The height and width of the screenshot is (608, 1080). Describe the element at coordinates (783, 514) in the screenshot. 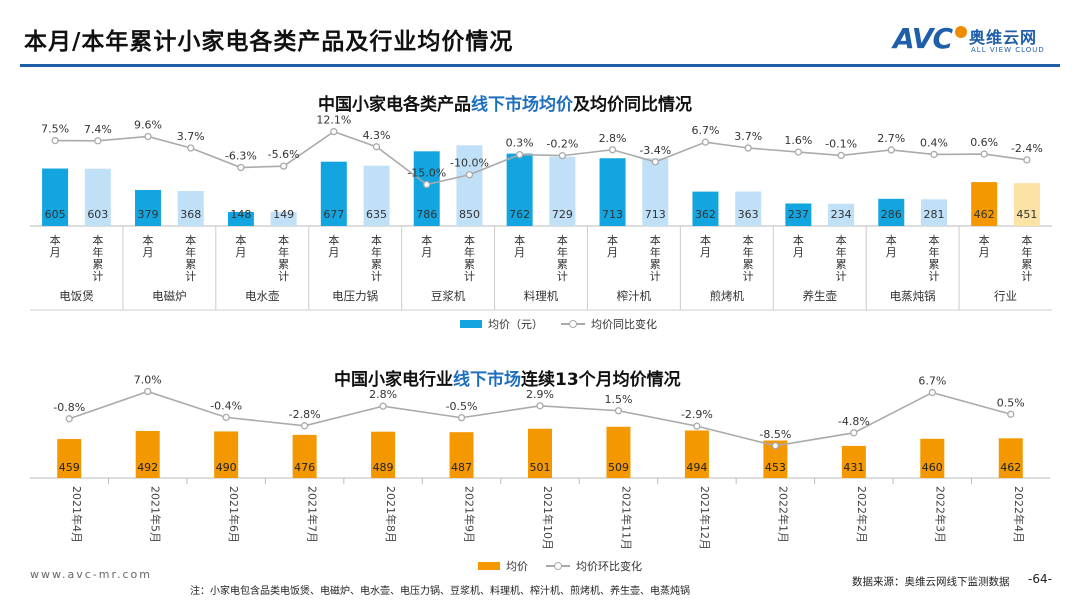

I see `chart2-month-label: 2022年1月` at that location.